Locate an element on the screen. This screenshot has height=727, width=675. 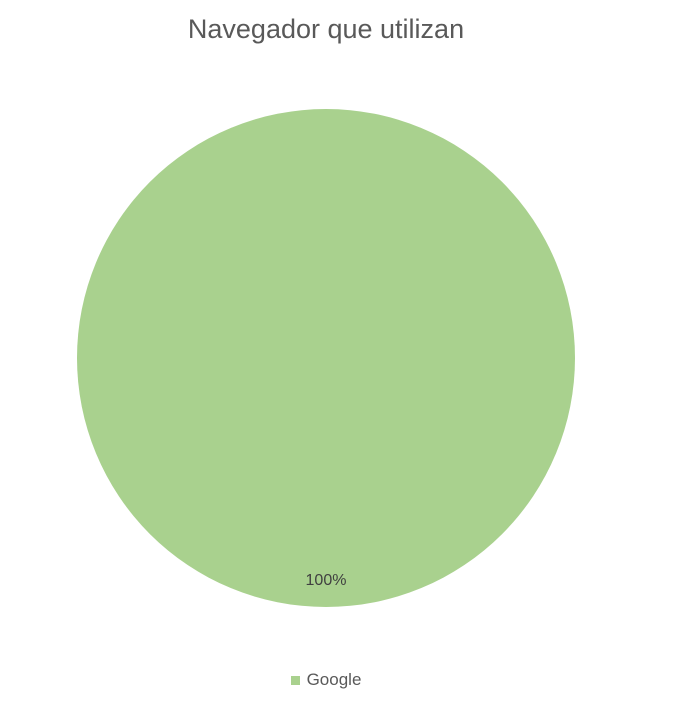
legend-label-google: Google is located at coordinates (334, 679).